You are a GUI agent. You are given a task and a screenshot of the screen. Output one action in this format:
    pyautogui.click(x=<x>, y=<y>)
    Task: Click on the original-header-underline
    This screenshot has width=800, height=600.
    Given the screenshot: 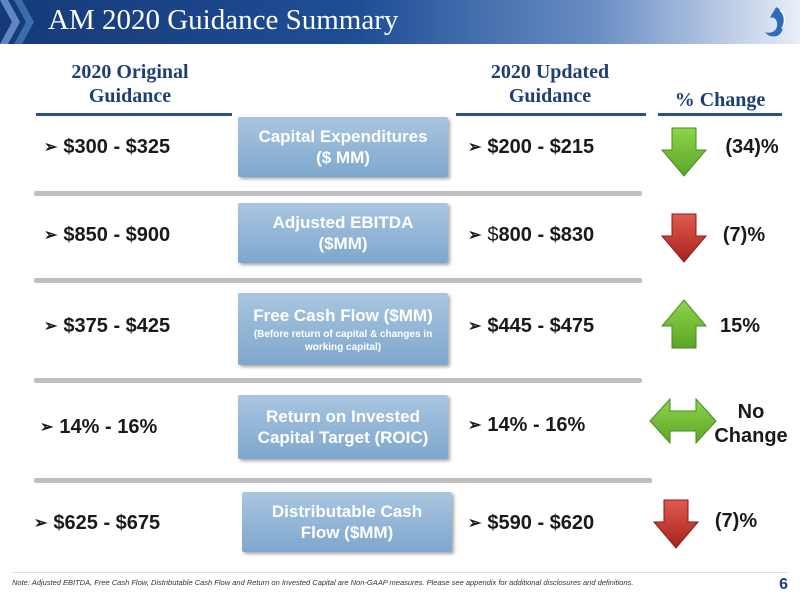 What is the action you would take?
    pyautogui.click(x=134, y=114)
    